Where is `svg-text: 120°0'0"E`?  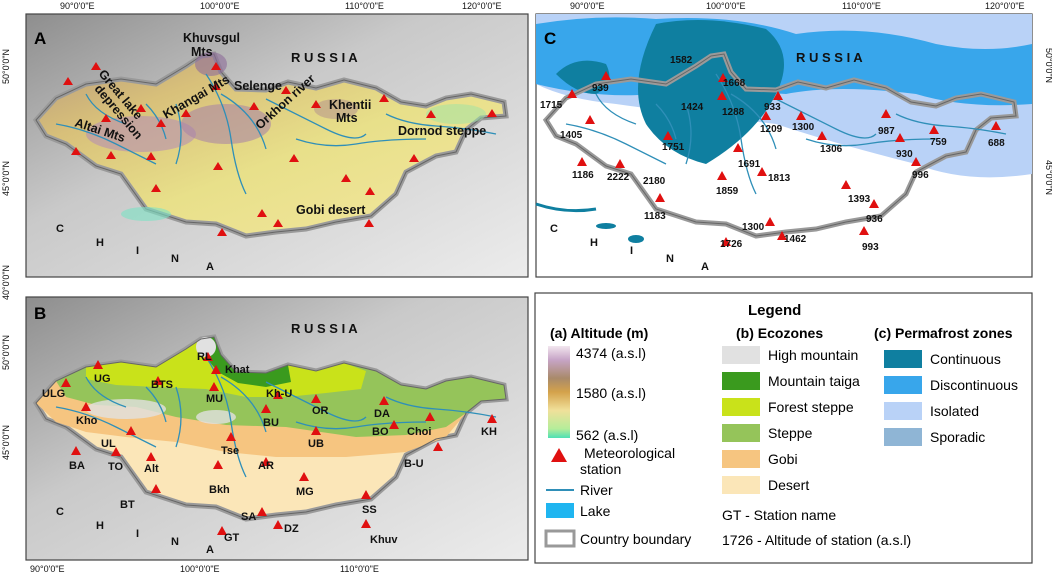
svg-text: 120°0'0"E is located at coordinates (482, 6).